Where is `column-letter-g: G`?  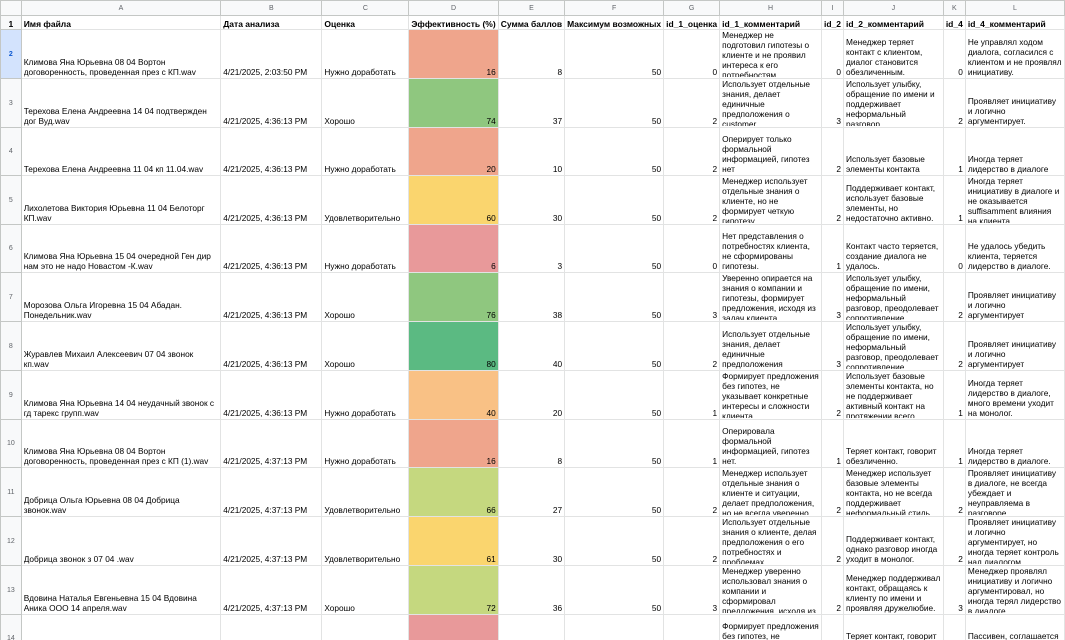 column-letter-g: G is located at coordinates (692, 8).